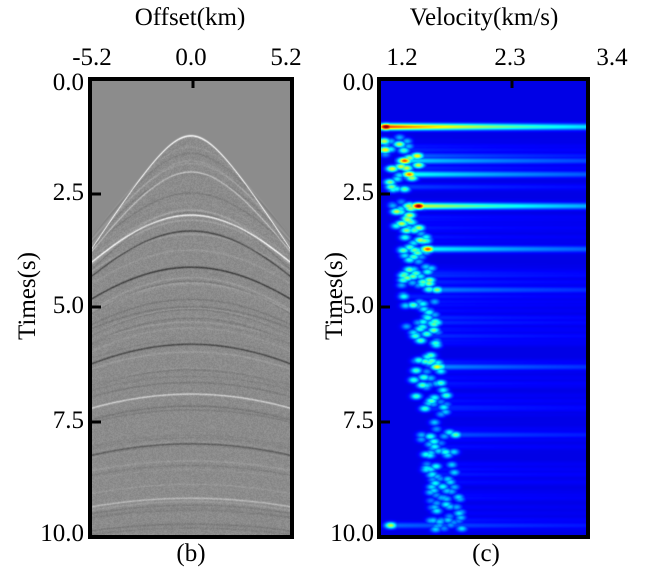  What do you see at coordinates (193, 84) in the screenshot?
I see `seismic-x-tick-mark` at bounding box center [193, 84].